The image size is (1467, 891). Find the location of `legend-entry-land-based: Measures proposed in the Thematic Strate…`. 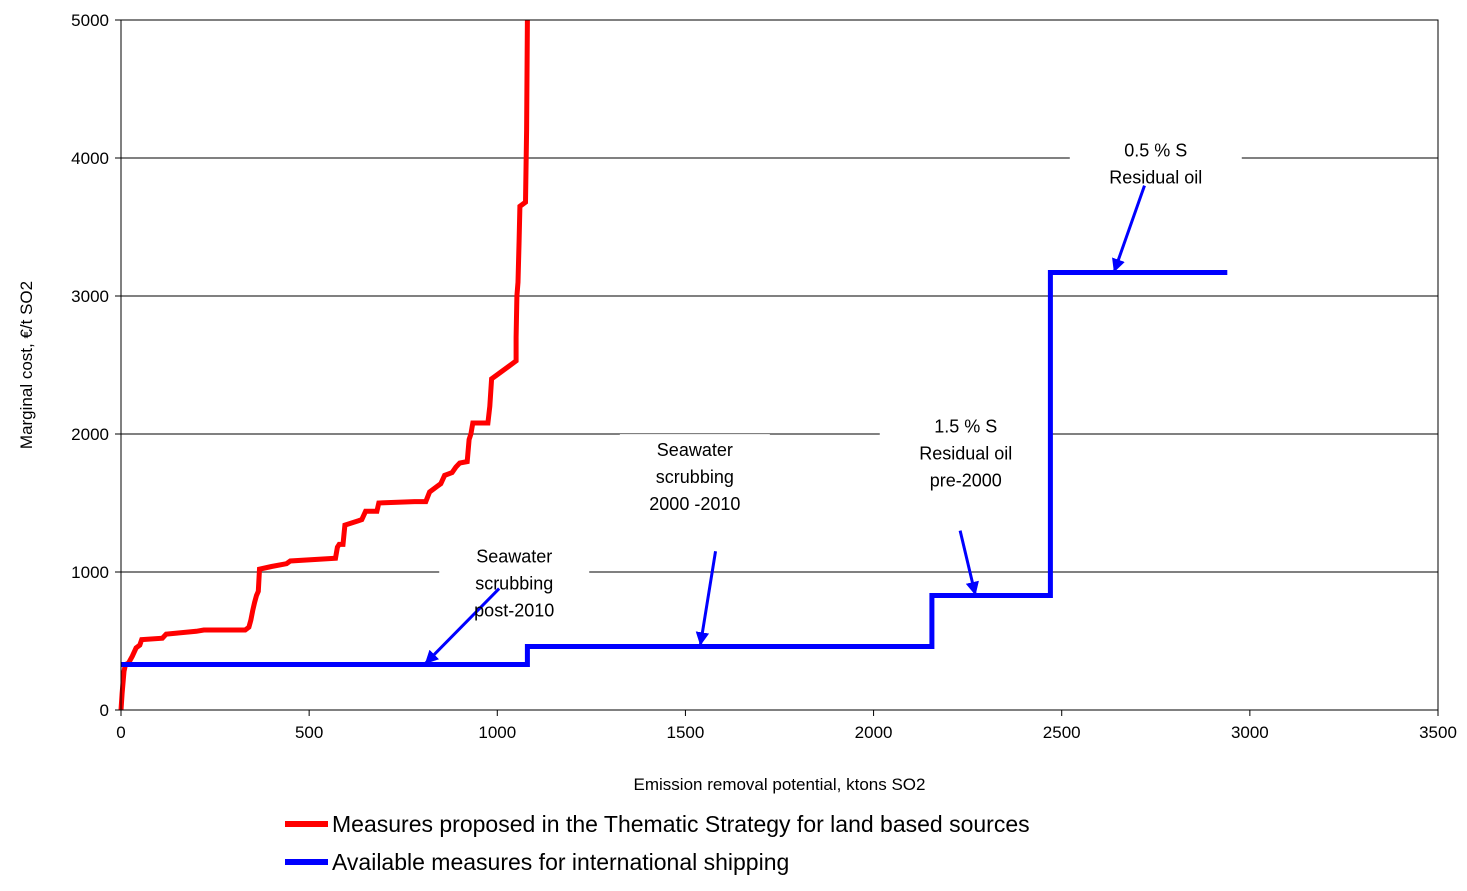

legend-entry-land-based: Measures proposed in the Thematic Strate… is located at coordinates (657, 824).